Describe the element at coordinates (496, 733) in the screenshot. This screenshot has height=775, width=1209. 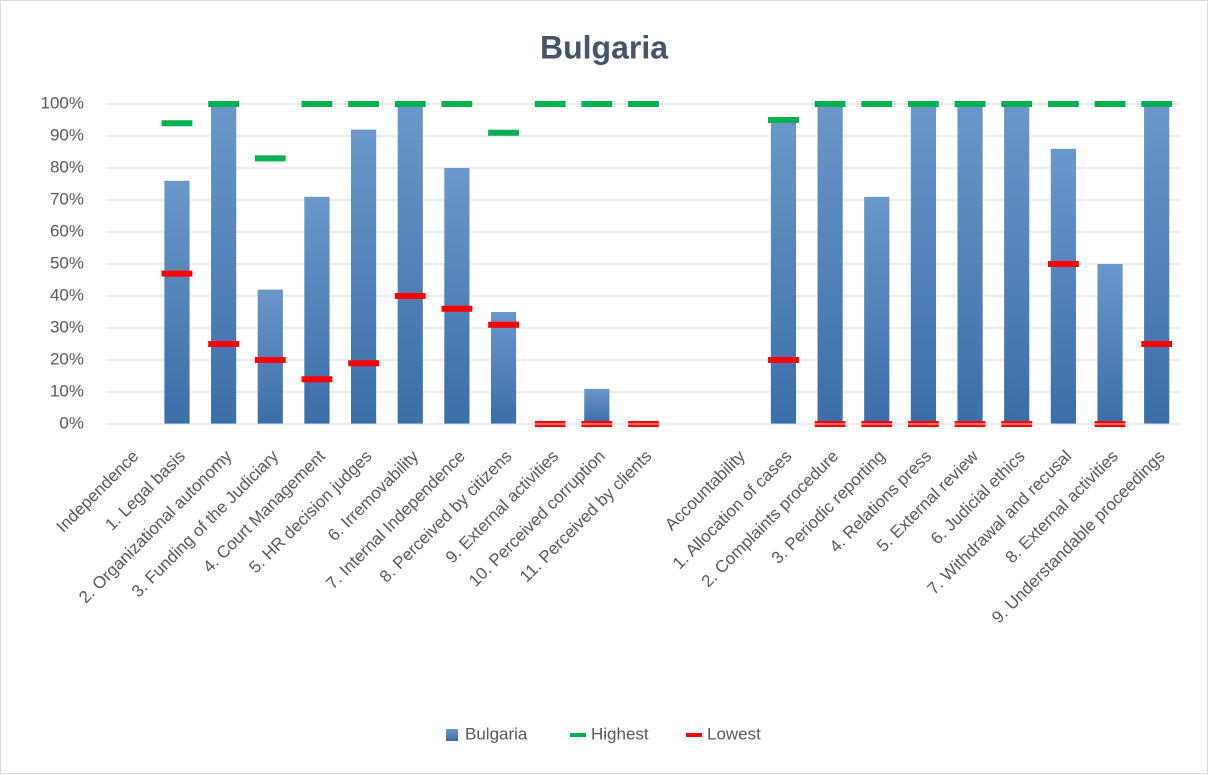
I see `legend-label: Bulgaria` at that location.